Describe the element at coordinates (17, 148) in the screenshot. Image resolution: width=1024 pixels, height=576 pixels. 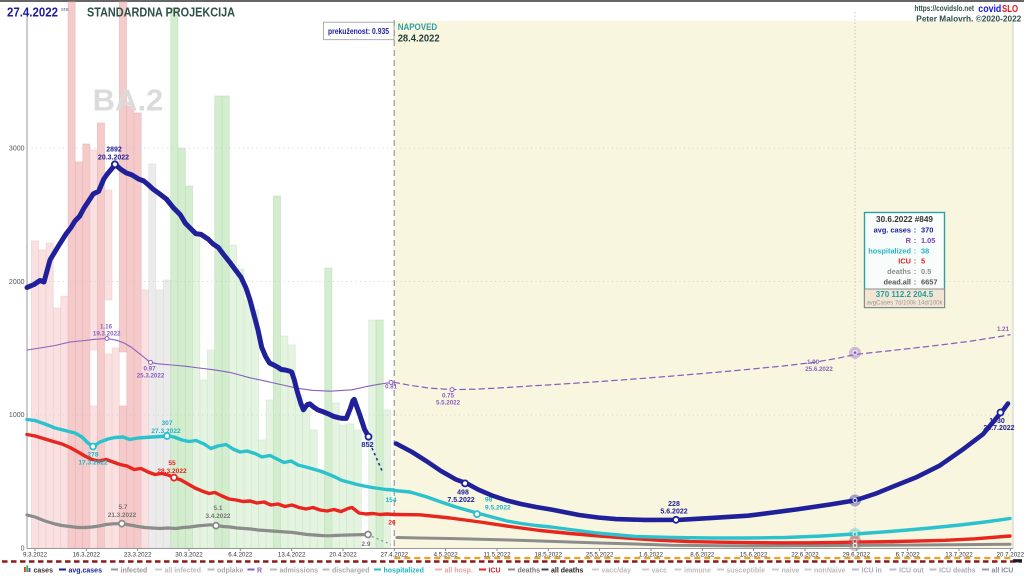
I see `svg-text: 3000` at that location.